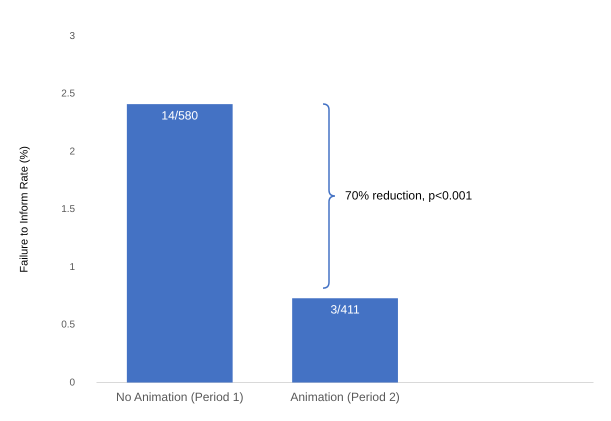 The height and width of the screenshot is (421, 611). I want to click on x-tick-label: Animation (Period 2), so click(345, 397).